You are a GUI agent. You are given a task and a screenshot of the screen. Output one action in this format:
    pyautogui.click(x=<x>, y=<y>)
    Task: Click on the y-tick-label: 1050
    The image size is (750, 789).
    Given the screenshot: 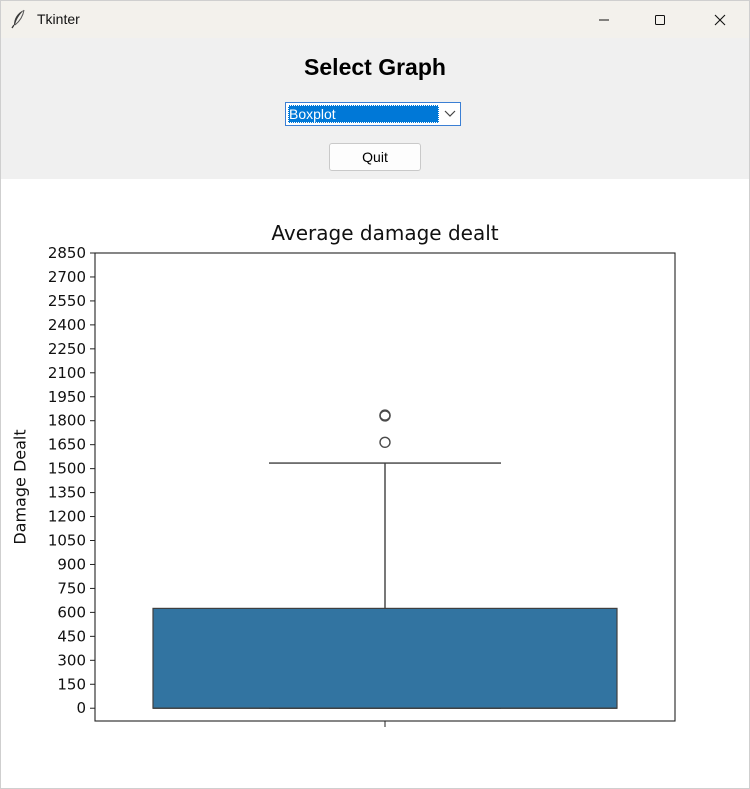 What is the action you would take?
    pyautogui.click(x=67, y=541)
    